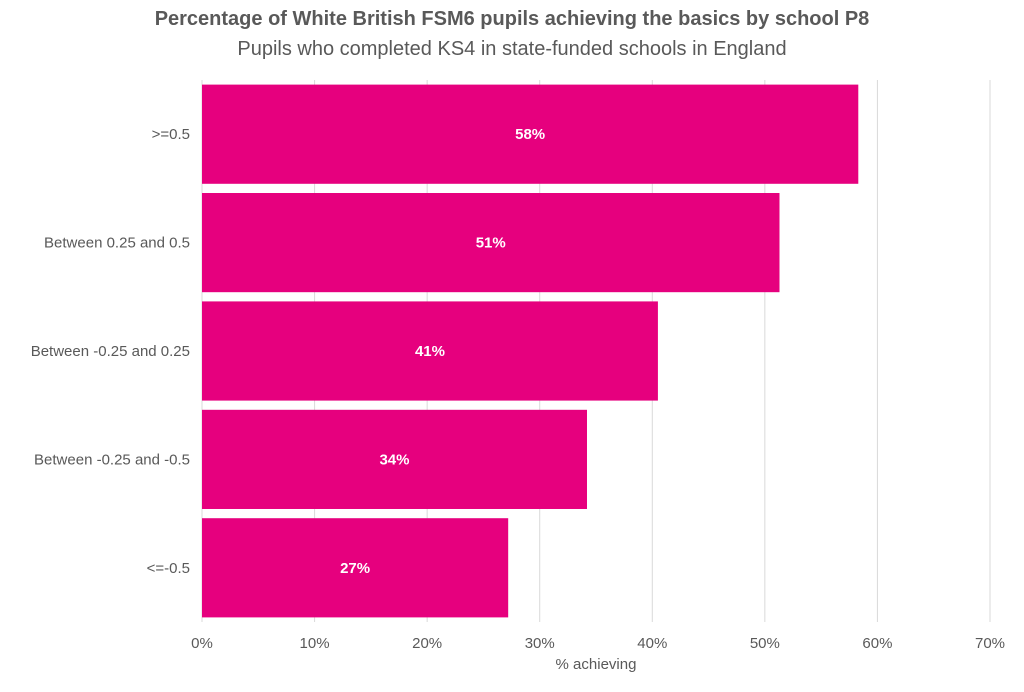  Describe the element at coordinates (112, 459) in the screenshot. I see `y-category-label: Between -0.25 and -0.5` at that location.